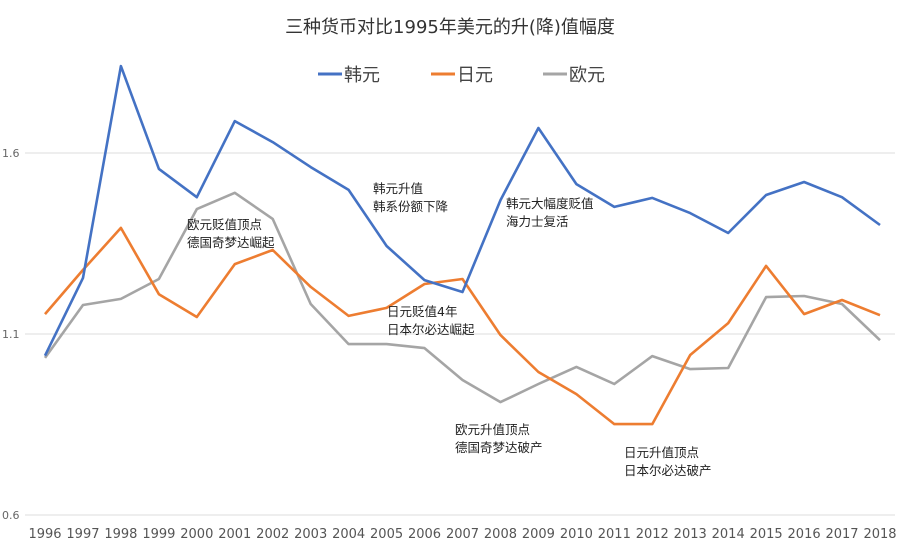 The width and height of the screenshot is (900, 545). Describe the element at coordinates (587, 75) in the screenshot. I see `legend-label: 欧元` at that location.